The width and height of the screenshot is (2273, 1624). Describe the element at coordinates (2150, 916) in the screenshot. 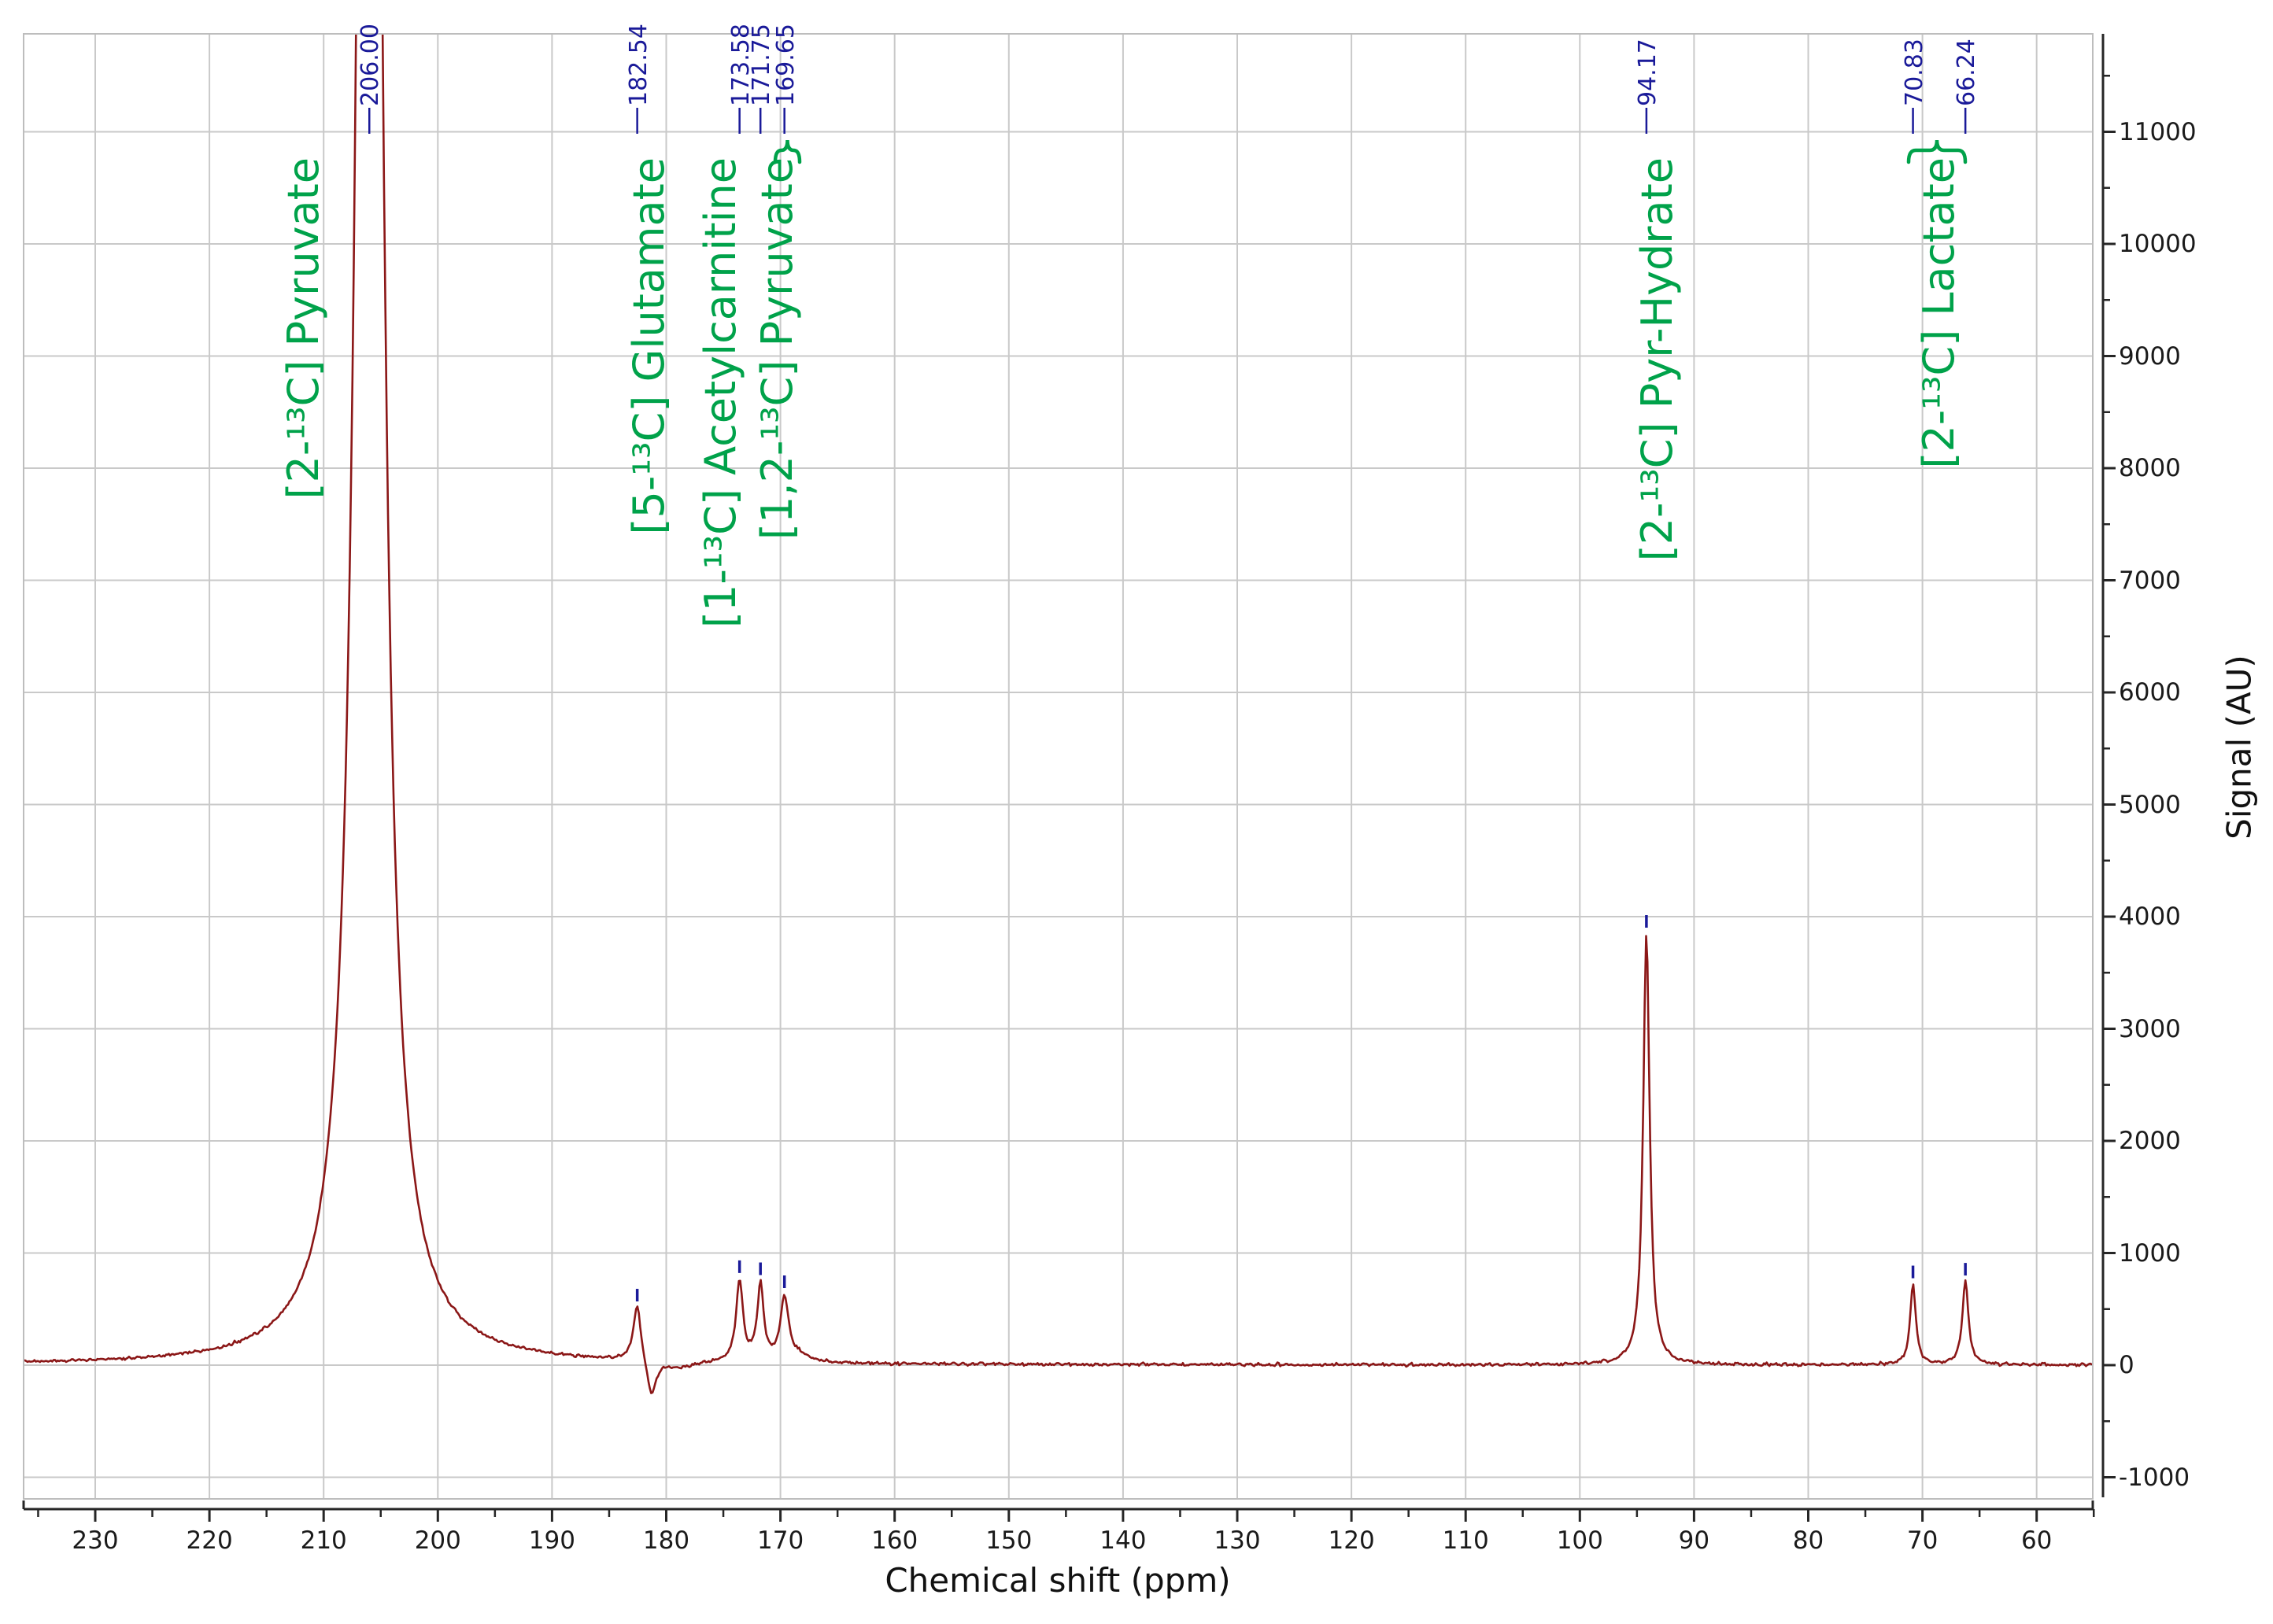

I see `y-tick-label: 4000` at that location.